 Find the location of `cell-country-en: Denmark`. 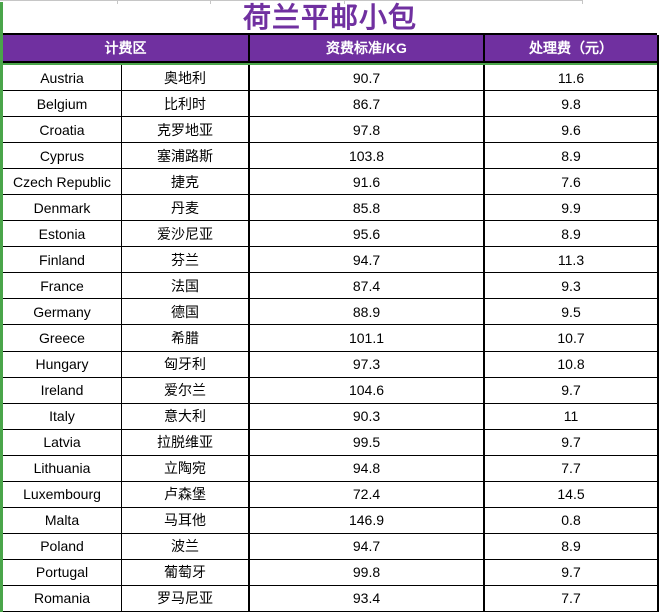

cell-country-en: Denmark is located at coordinates (62, 208).